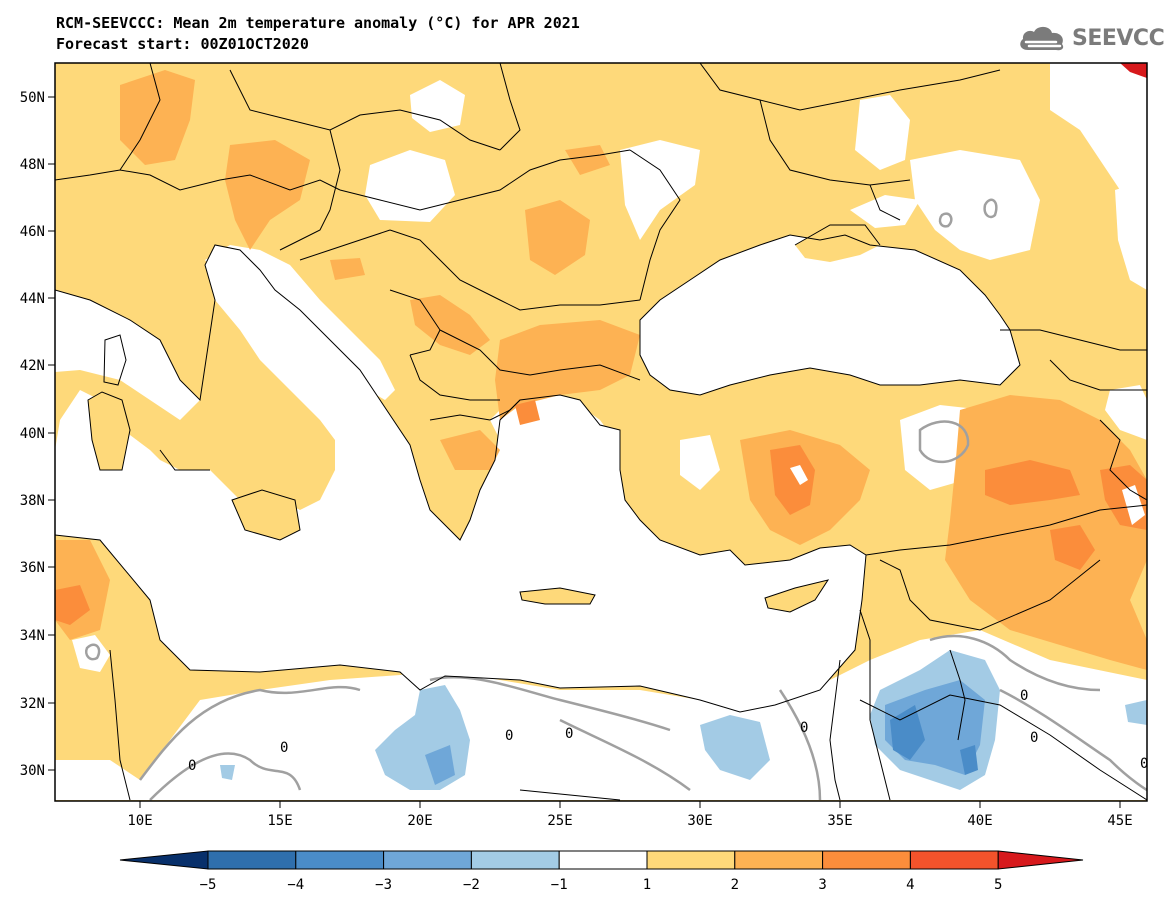 This screenshot has width=1165, height=907. What do you see at coordinates (419, 821) in the screenshot?
I see `lon-label: 20E` at bounding box center [419, 821].